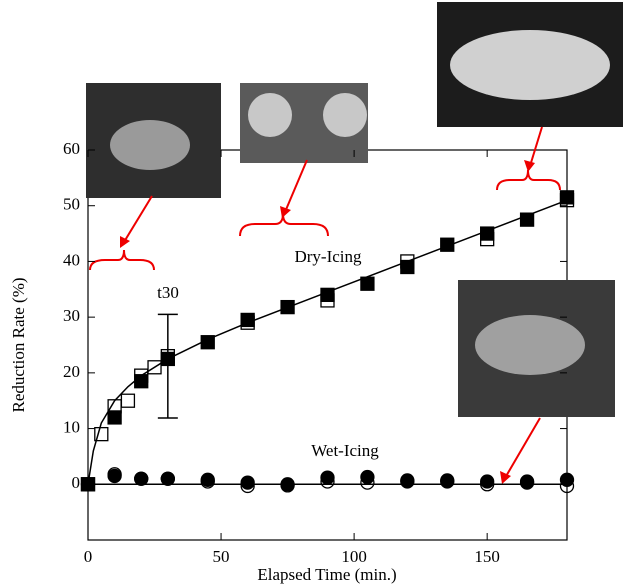 The height and width of the screenshot is (588, 626). I want to click on y-tick-label: 20, so click(71, 371).